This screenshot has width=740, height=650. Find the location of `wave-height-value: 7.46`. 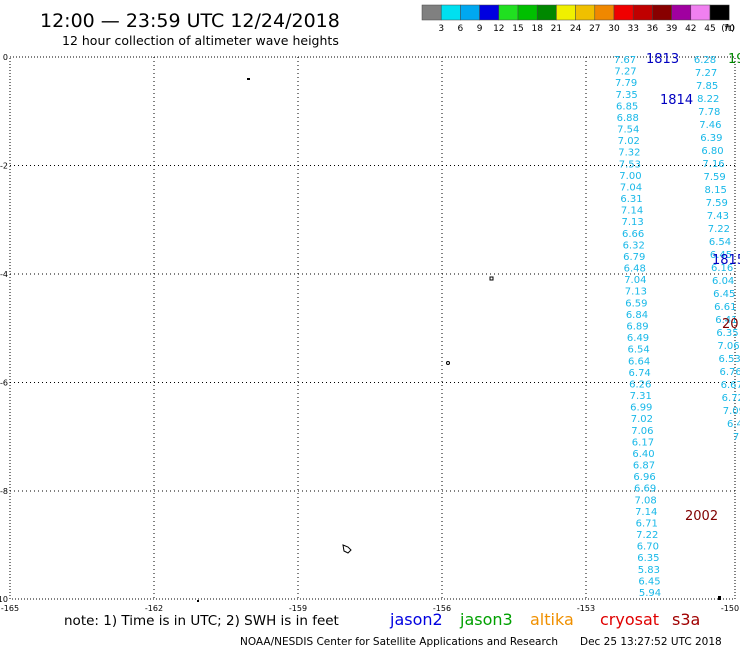

wave-height-value: 7.46 is located at coordinates (710, 125).